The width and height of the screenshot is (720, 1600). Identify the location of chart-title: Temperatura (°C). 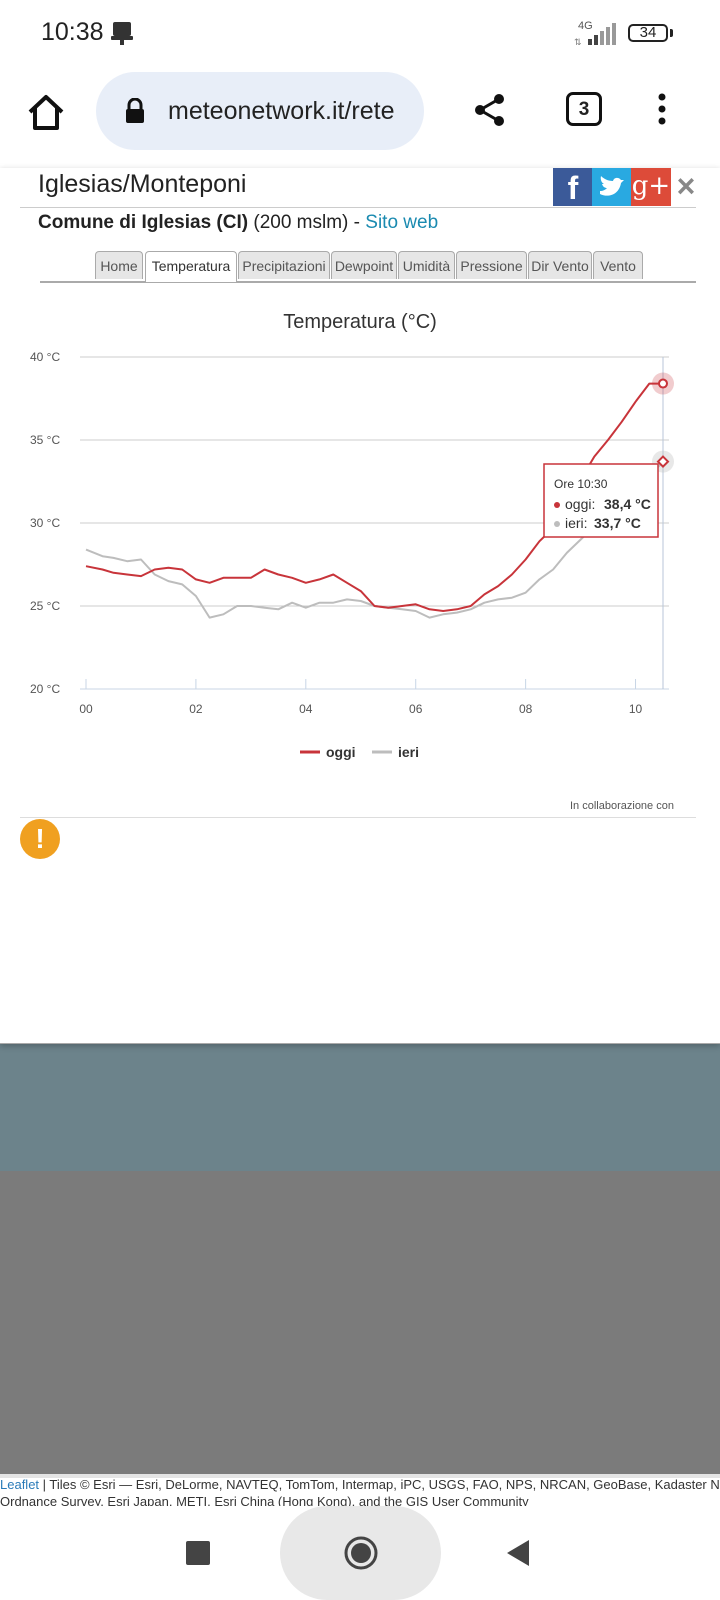
(360, 322).